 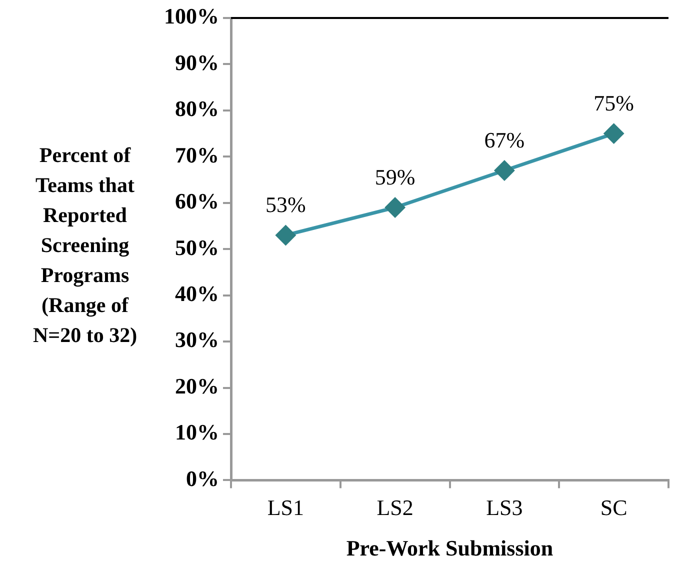 What do you see at coordinates (85, 245) in the screenshot?
I see `y-axis-title: Percent of Teams that Reported Screening Programs (Range of N=20 to 32)` at bounding box center [85, 245].